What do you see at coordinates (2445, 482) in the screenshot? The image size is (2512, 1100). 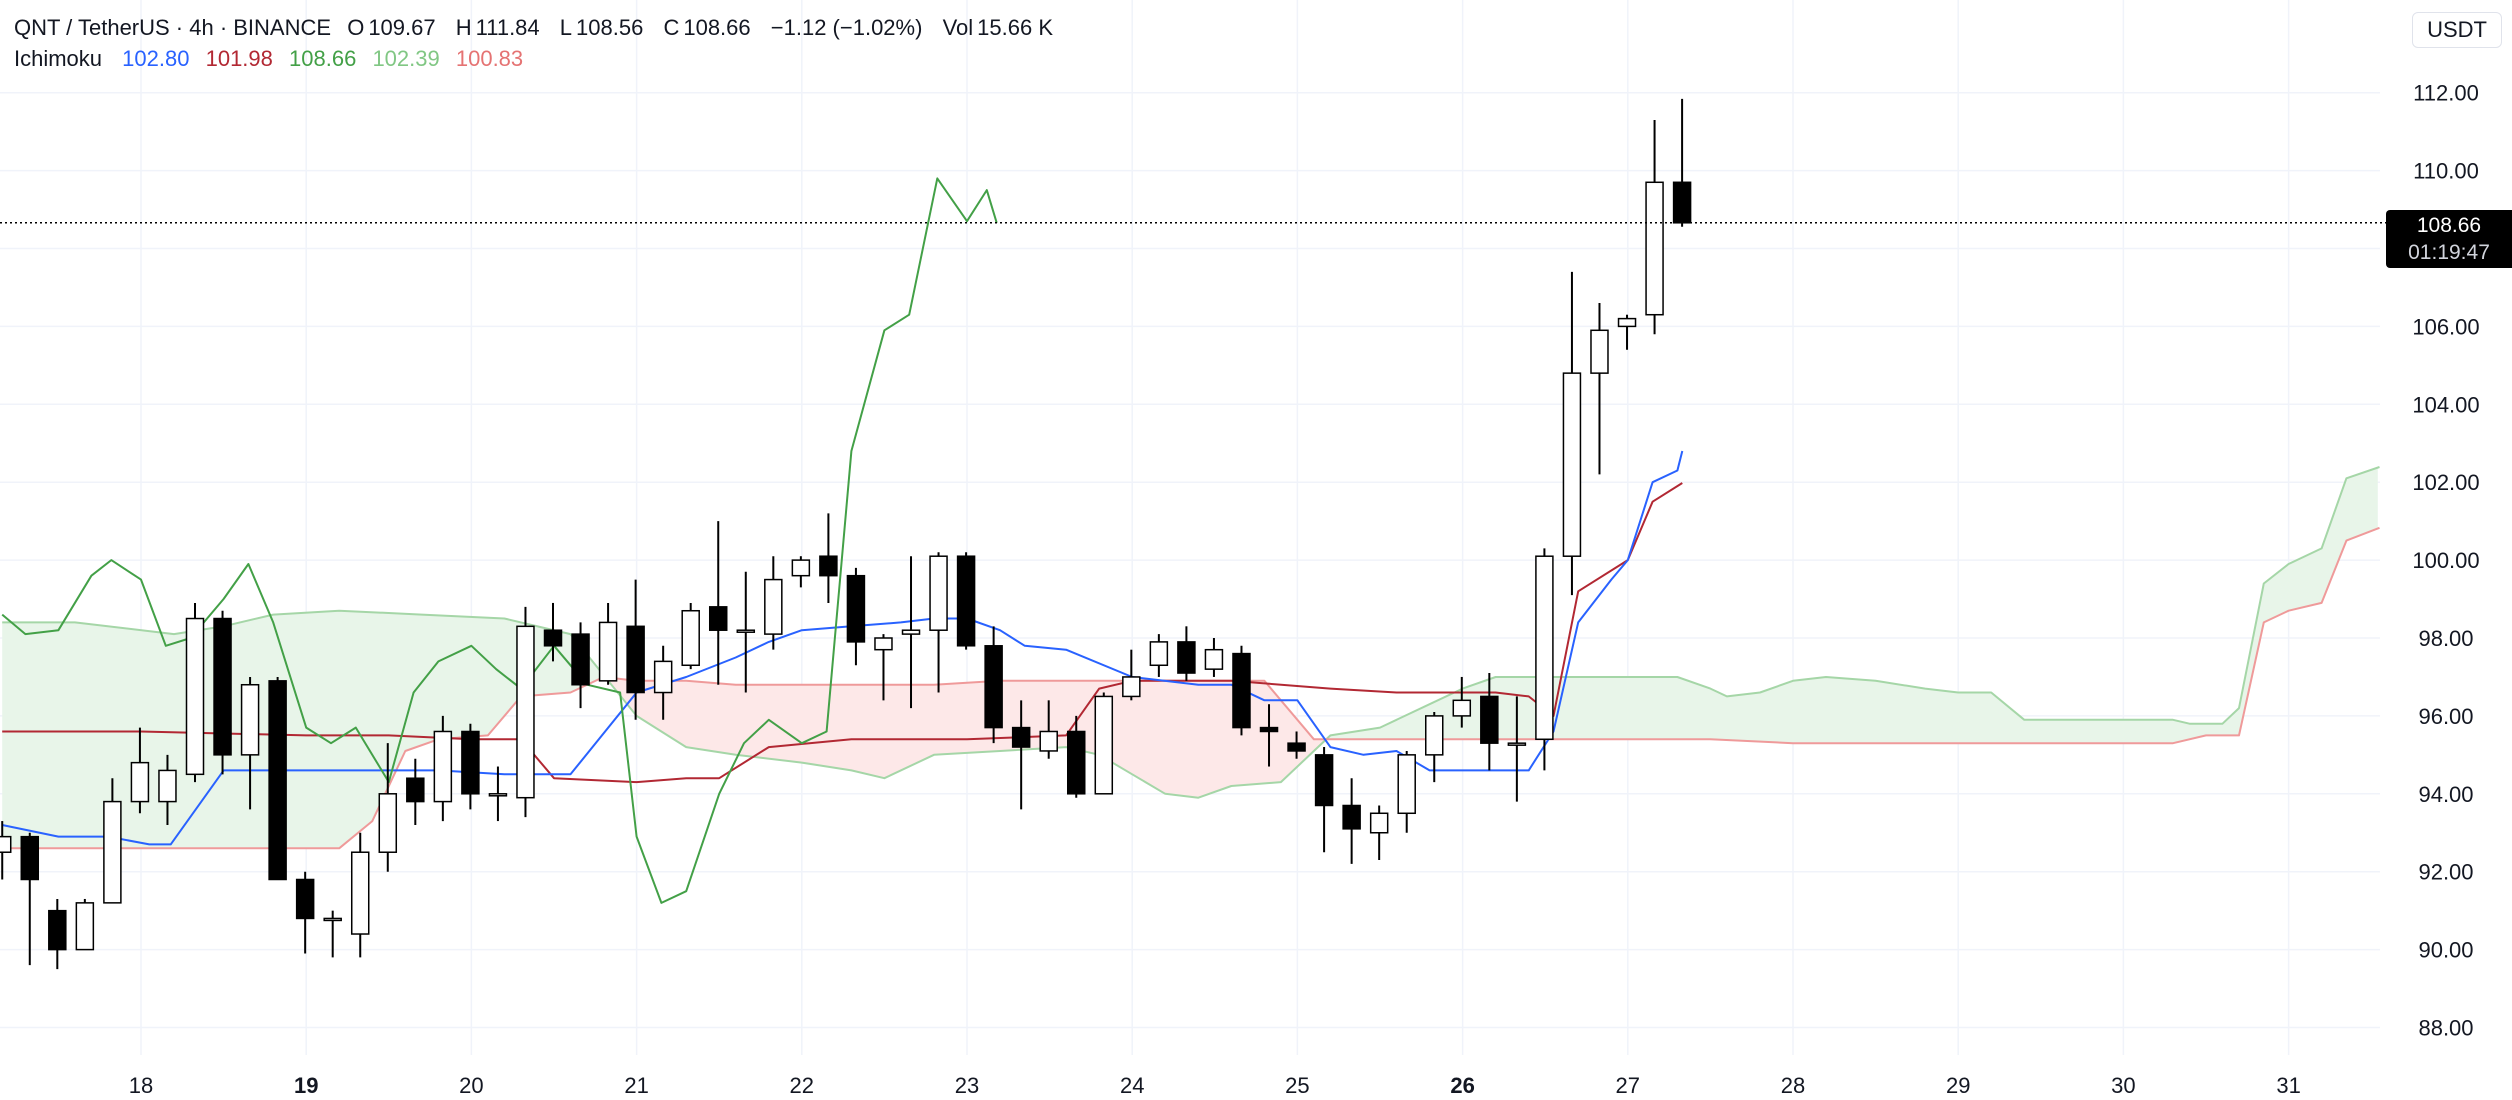 I see `y-tick-label: 102.00` at bounding box center [2445, 482].